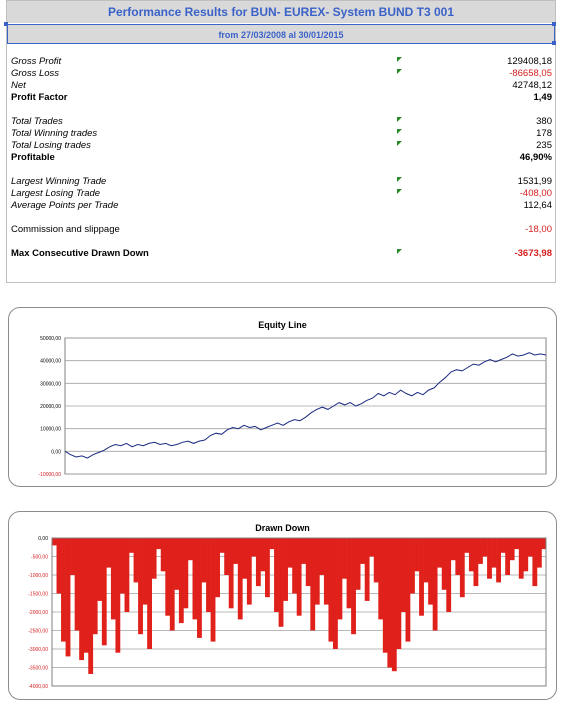  Describe the element at coordinates (281, 98) in the screenshot. I see `row-profit-factor: Profit Factor 1,49` at that location.